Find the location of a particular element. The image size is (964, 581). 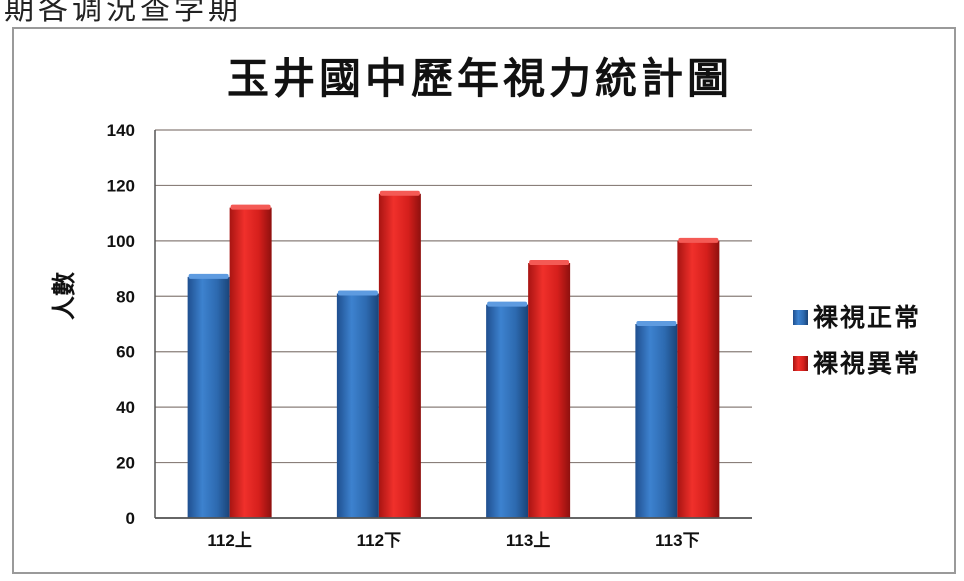

y-tick-label: 100 is located at coordinates (121, 241).